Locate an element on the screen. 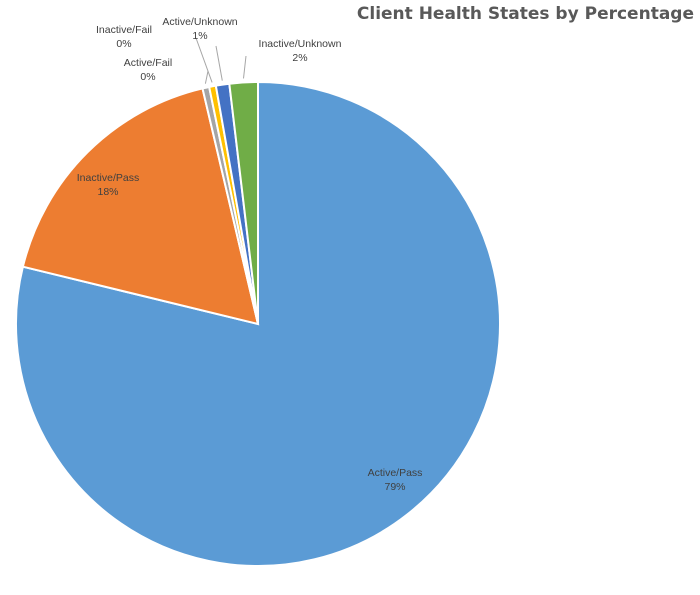 The width and height of the screenshot is (700, 595). data-label-name-active-pass: Active/Pass is located at coordinates (395, 473).